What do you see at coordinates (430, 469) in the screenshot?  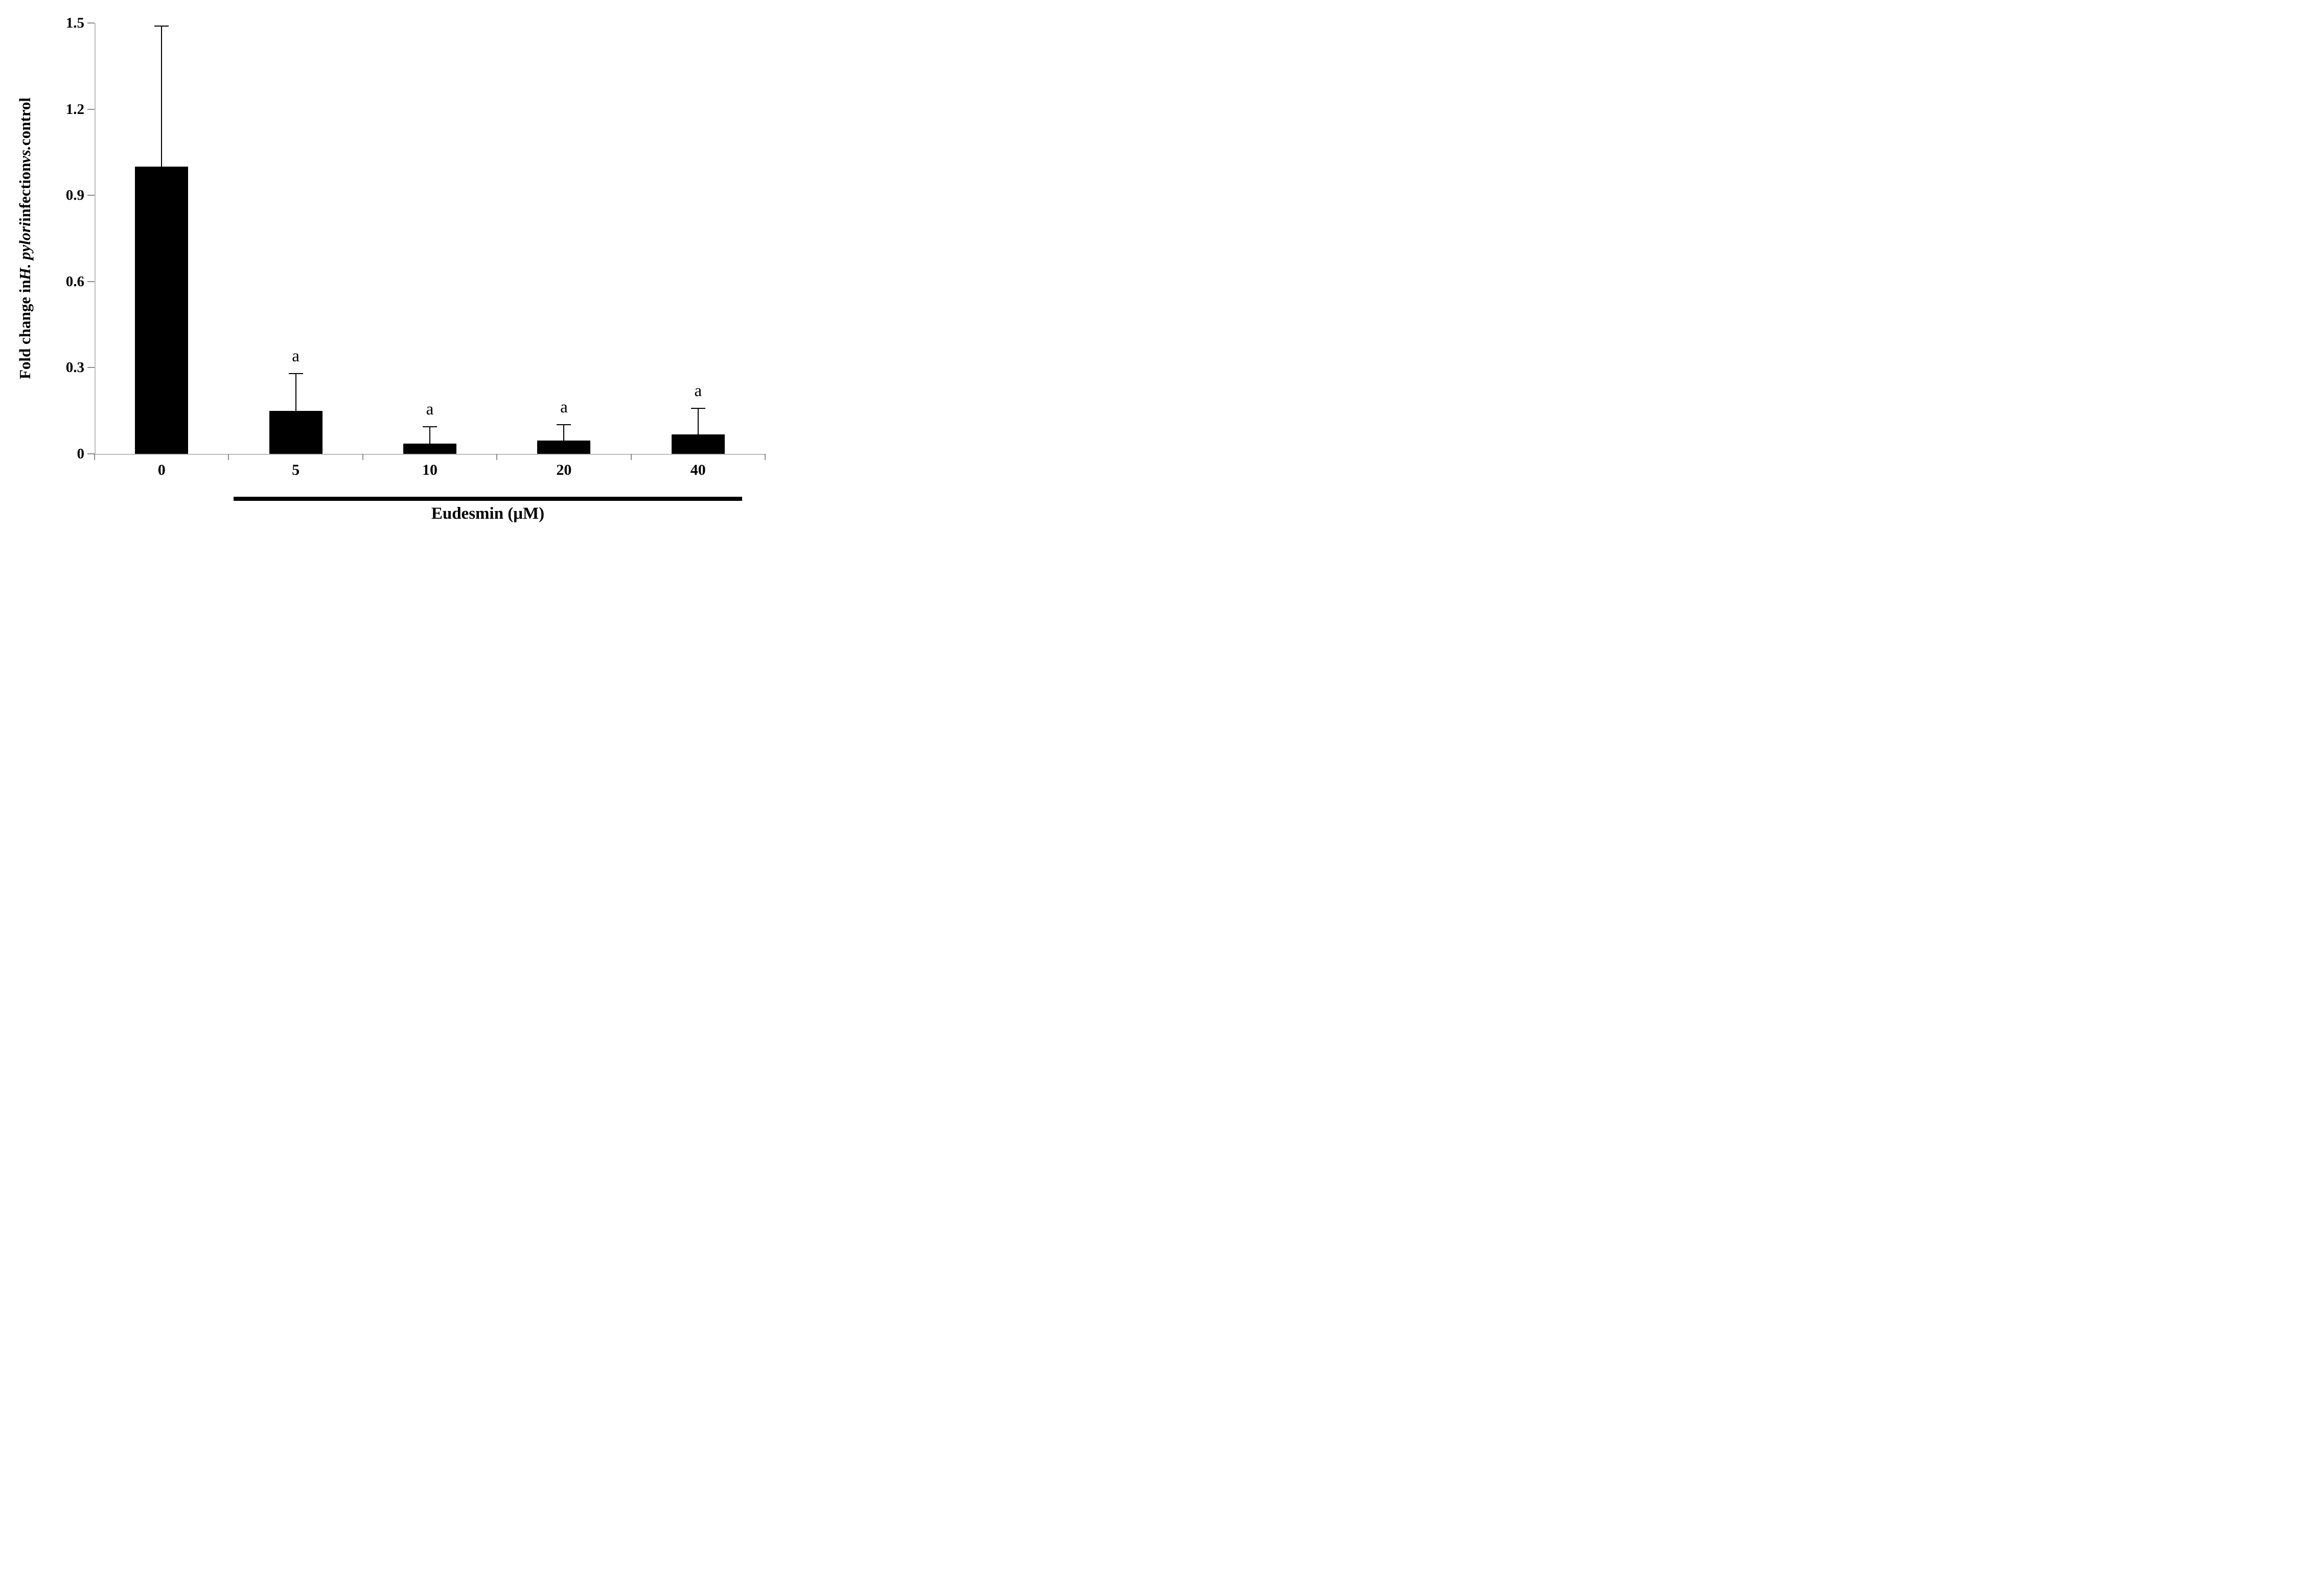 I see `x-tick-label: 10` at bounding box center [430, 469].